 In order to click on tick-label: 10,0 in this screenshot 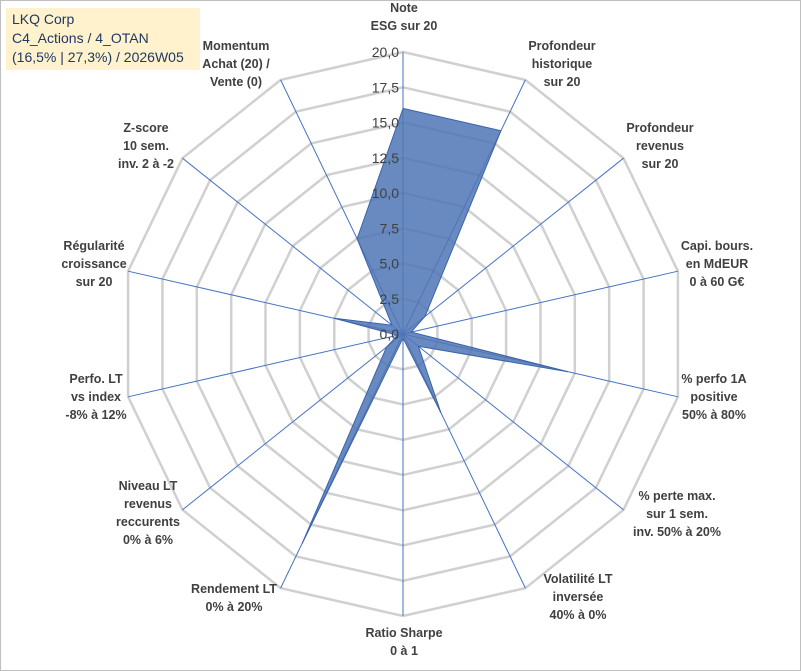, I will do `click(385, 193)`.